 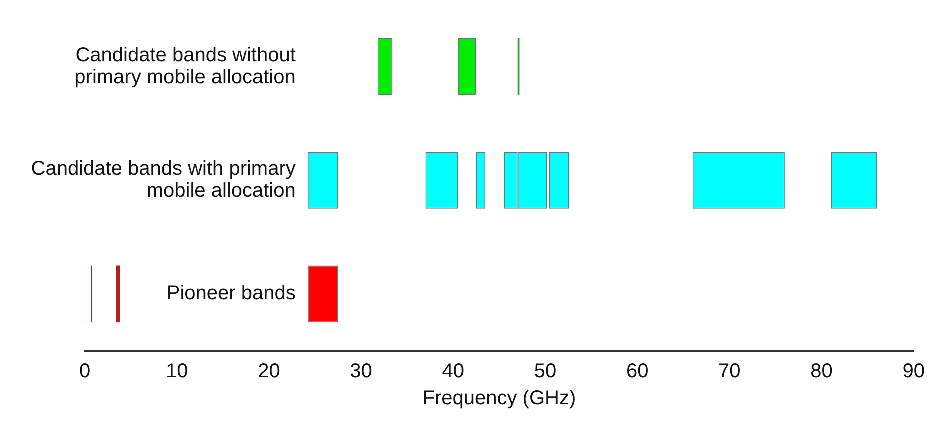 I want to click on x-tick-label: 90, so click(x=913, y=371).